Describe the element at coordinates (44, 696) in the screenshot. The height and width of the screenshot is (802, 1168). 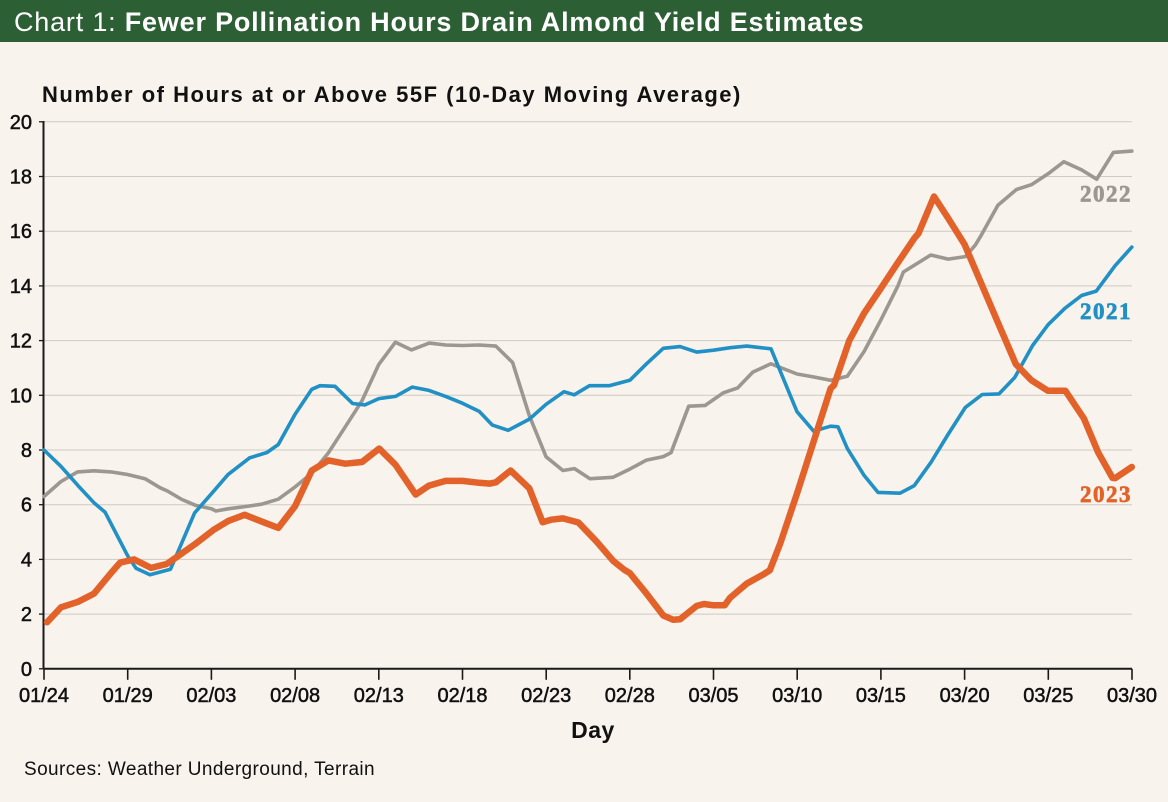
I see `svg-text: 01/24` at that location.